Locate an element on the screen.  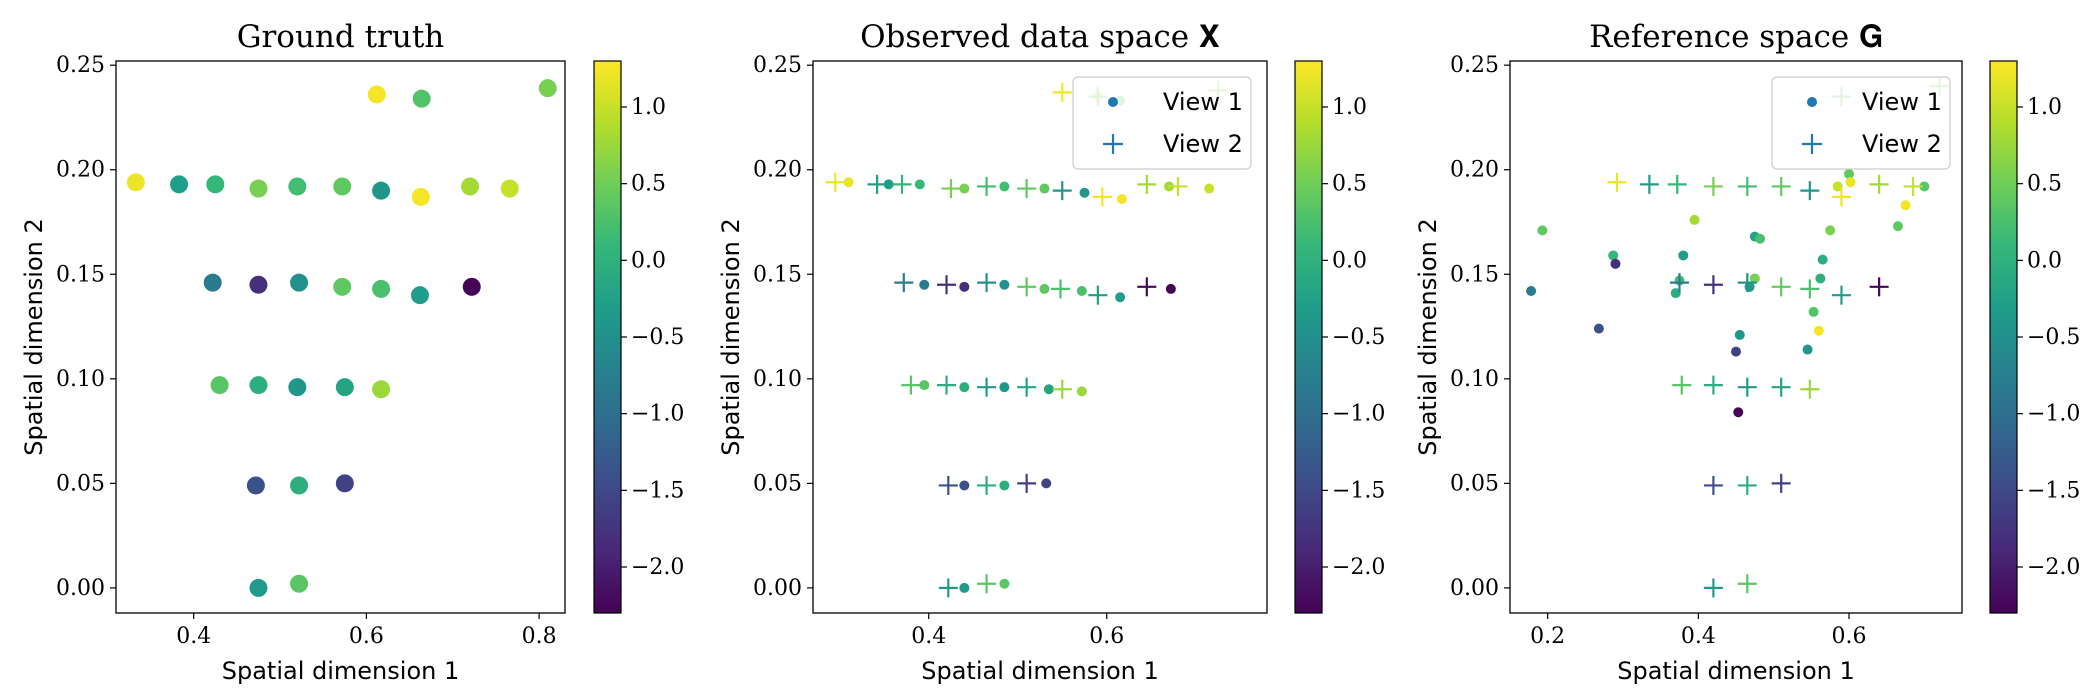
chart-title: Reference space 𝐆 is located at coordinates (1736, 37).